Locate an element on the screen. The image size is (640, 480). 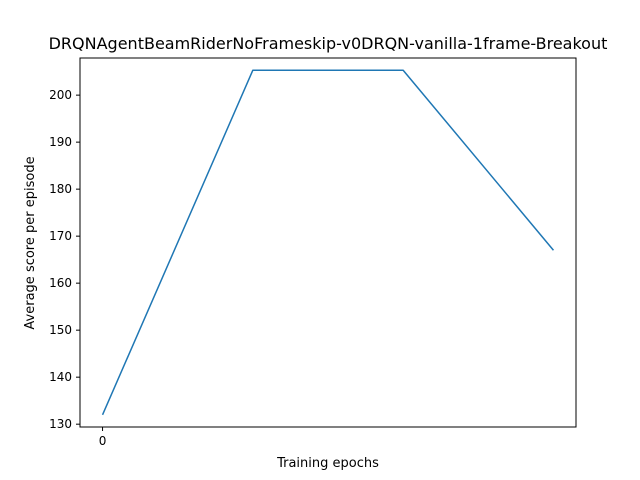
y-tick-label-150: 150 is located at coordinates (60, 330).